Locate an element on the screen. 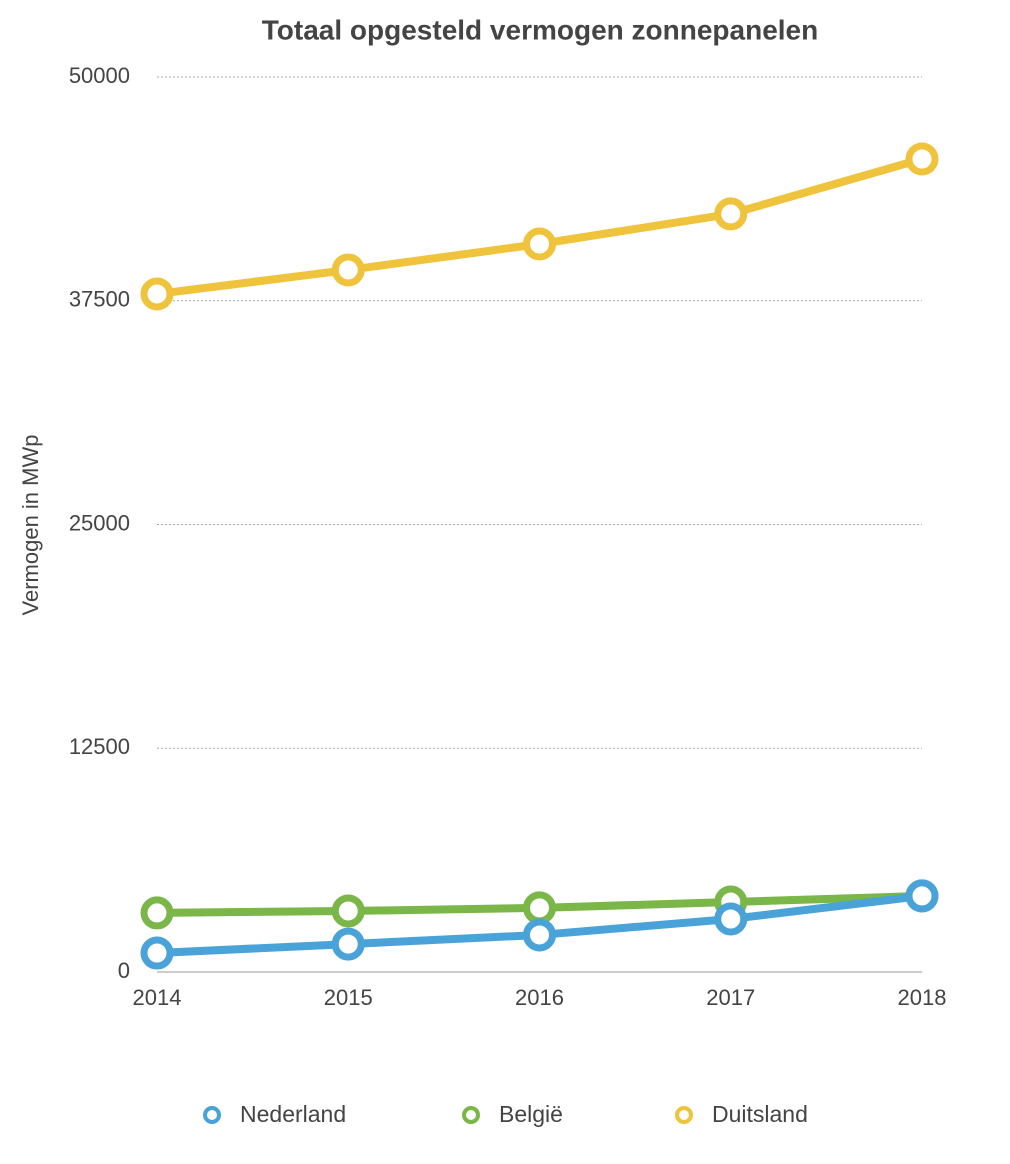  y-tick-label: 25000 is located at coordinates (99, 522).